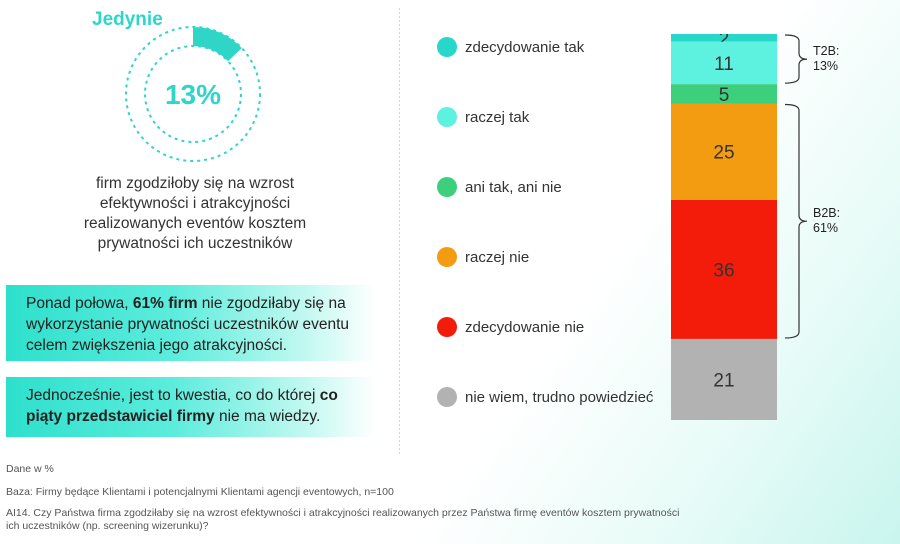  I want to click on callout-unknown-bold: co piąty przedstawiciel firmy, so click(182, 406).